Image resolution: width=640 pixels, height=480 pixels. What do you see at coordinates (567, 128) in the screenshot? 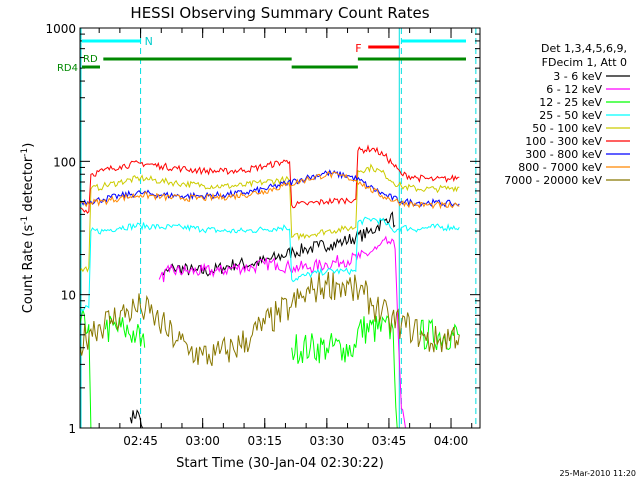
I see `legend-entry-label: 50 - 100 keV` at bounding box center [567, 128].